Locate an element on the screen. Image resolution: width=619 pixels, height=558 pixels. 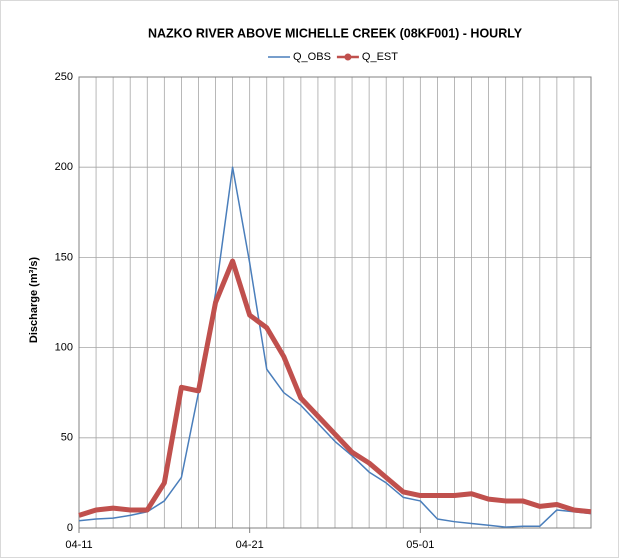
y-tick-label: 100 is located at coordinates (64, 348).